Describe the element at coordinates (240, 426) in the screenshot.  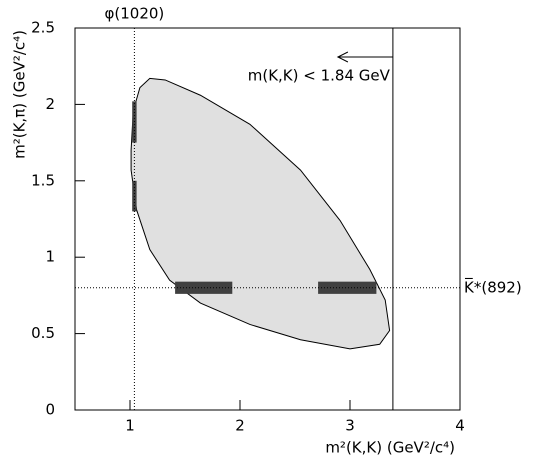
I see `x-tick-label: 2` at that location.